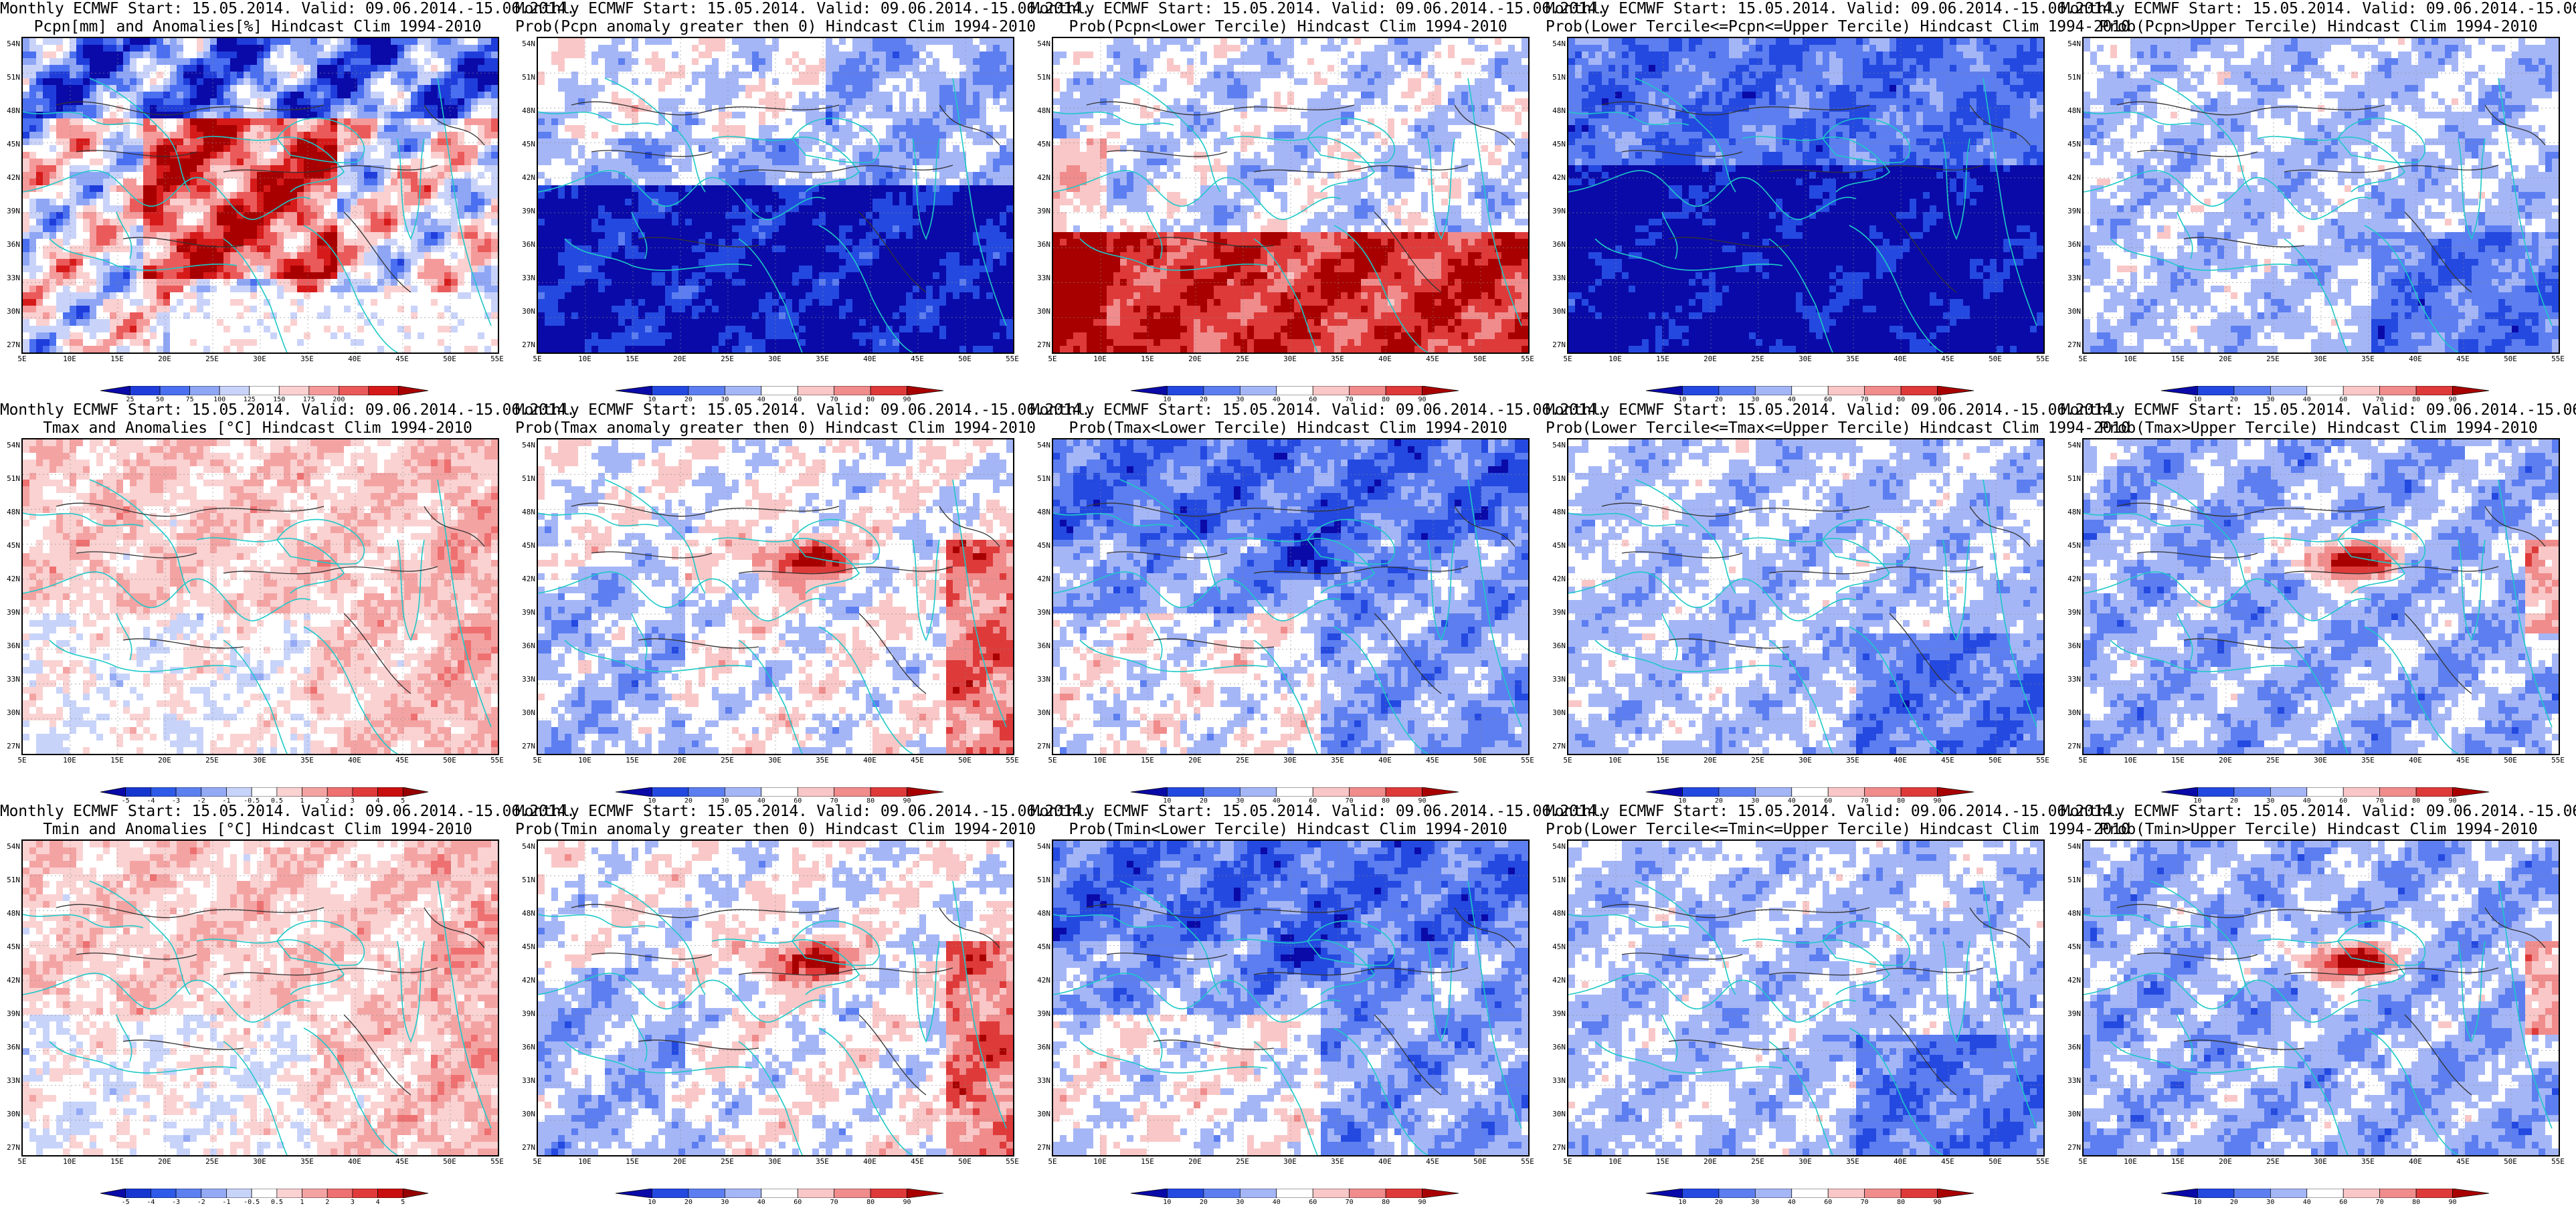 The height and width of the screenshot is (1206, 2576). What do you see at coordinates (2416, 1202) in the screenshot?
I see `colorbar-tick-label: 80` at bounding box center [2416, 1202].